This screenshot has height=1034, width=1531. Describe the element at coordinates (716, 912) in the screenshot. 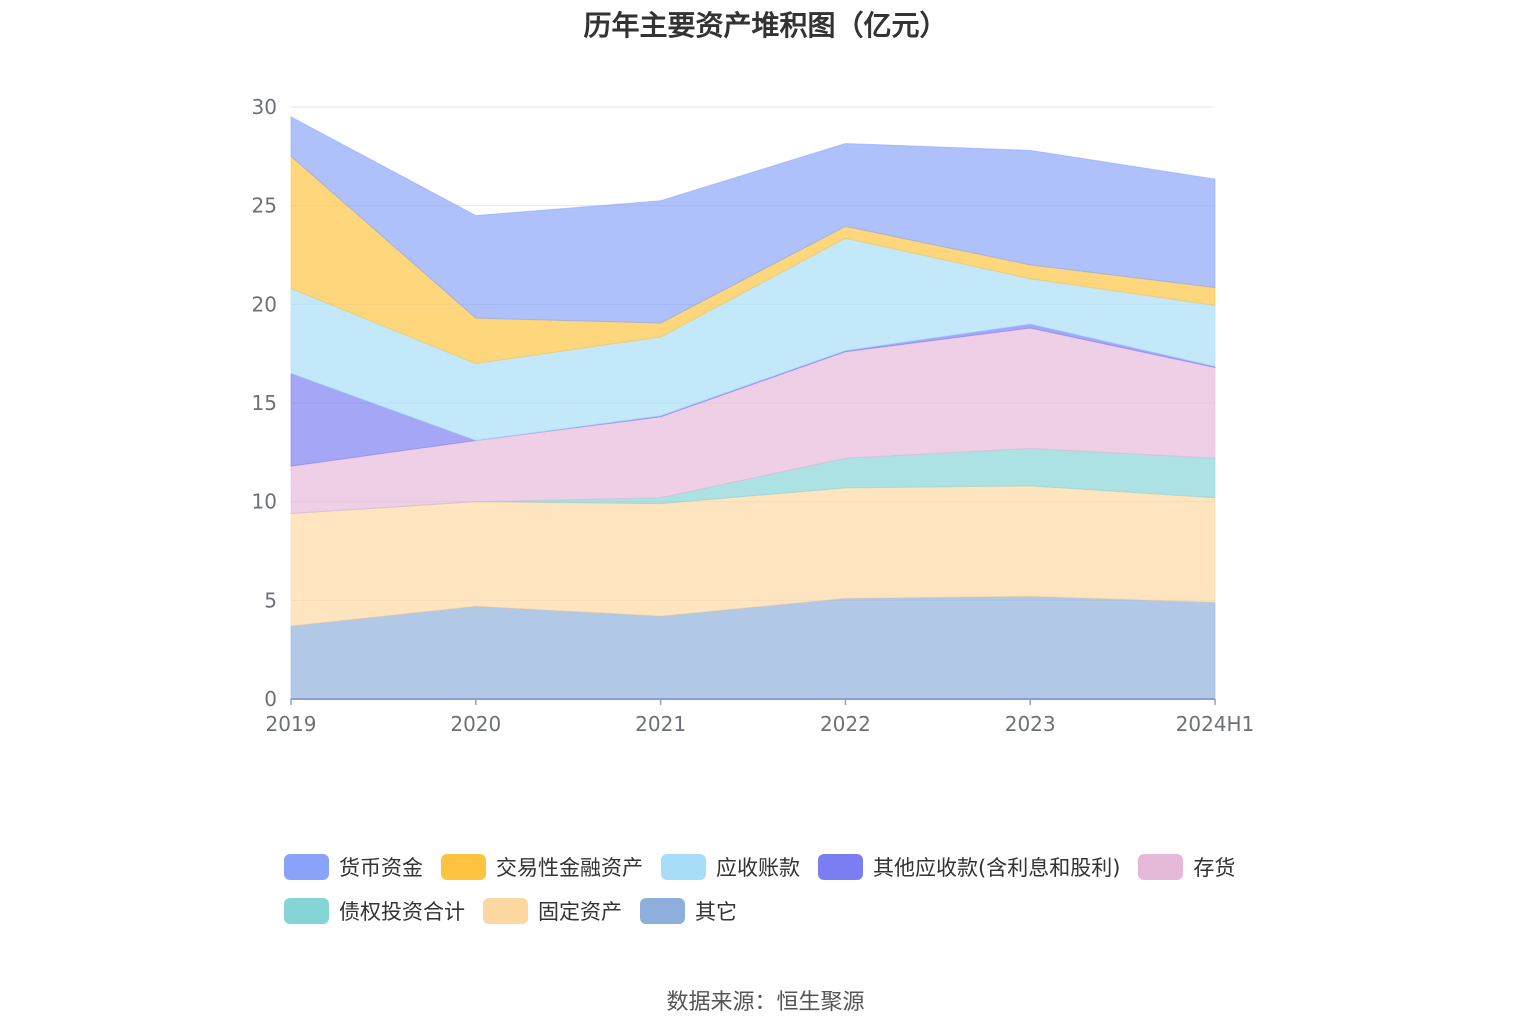

I see `legend-label: 其它` at that location.